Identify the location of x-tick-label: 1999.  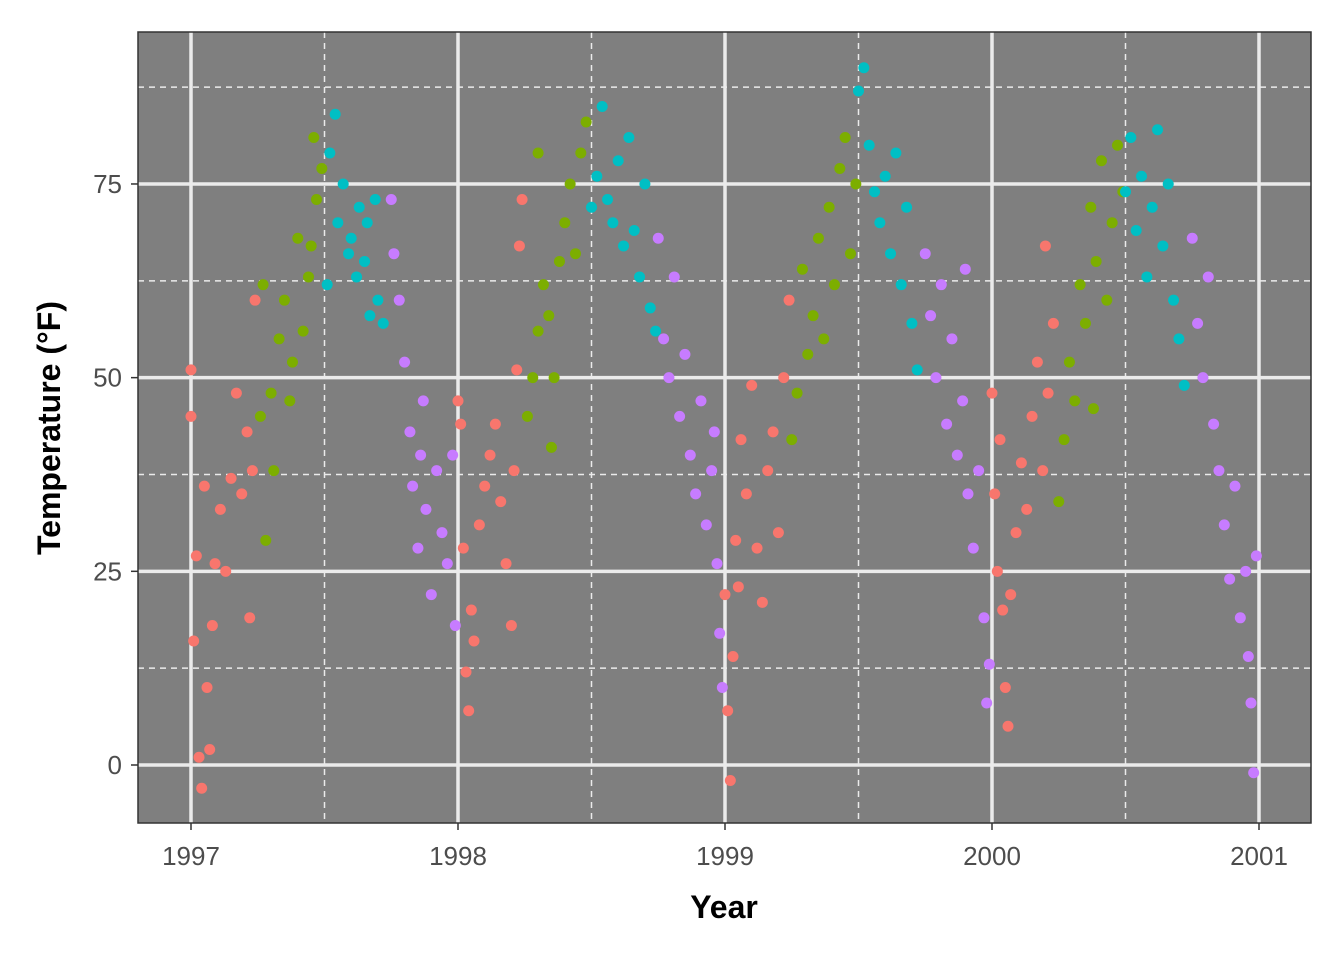
(725, 856).